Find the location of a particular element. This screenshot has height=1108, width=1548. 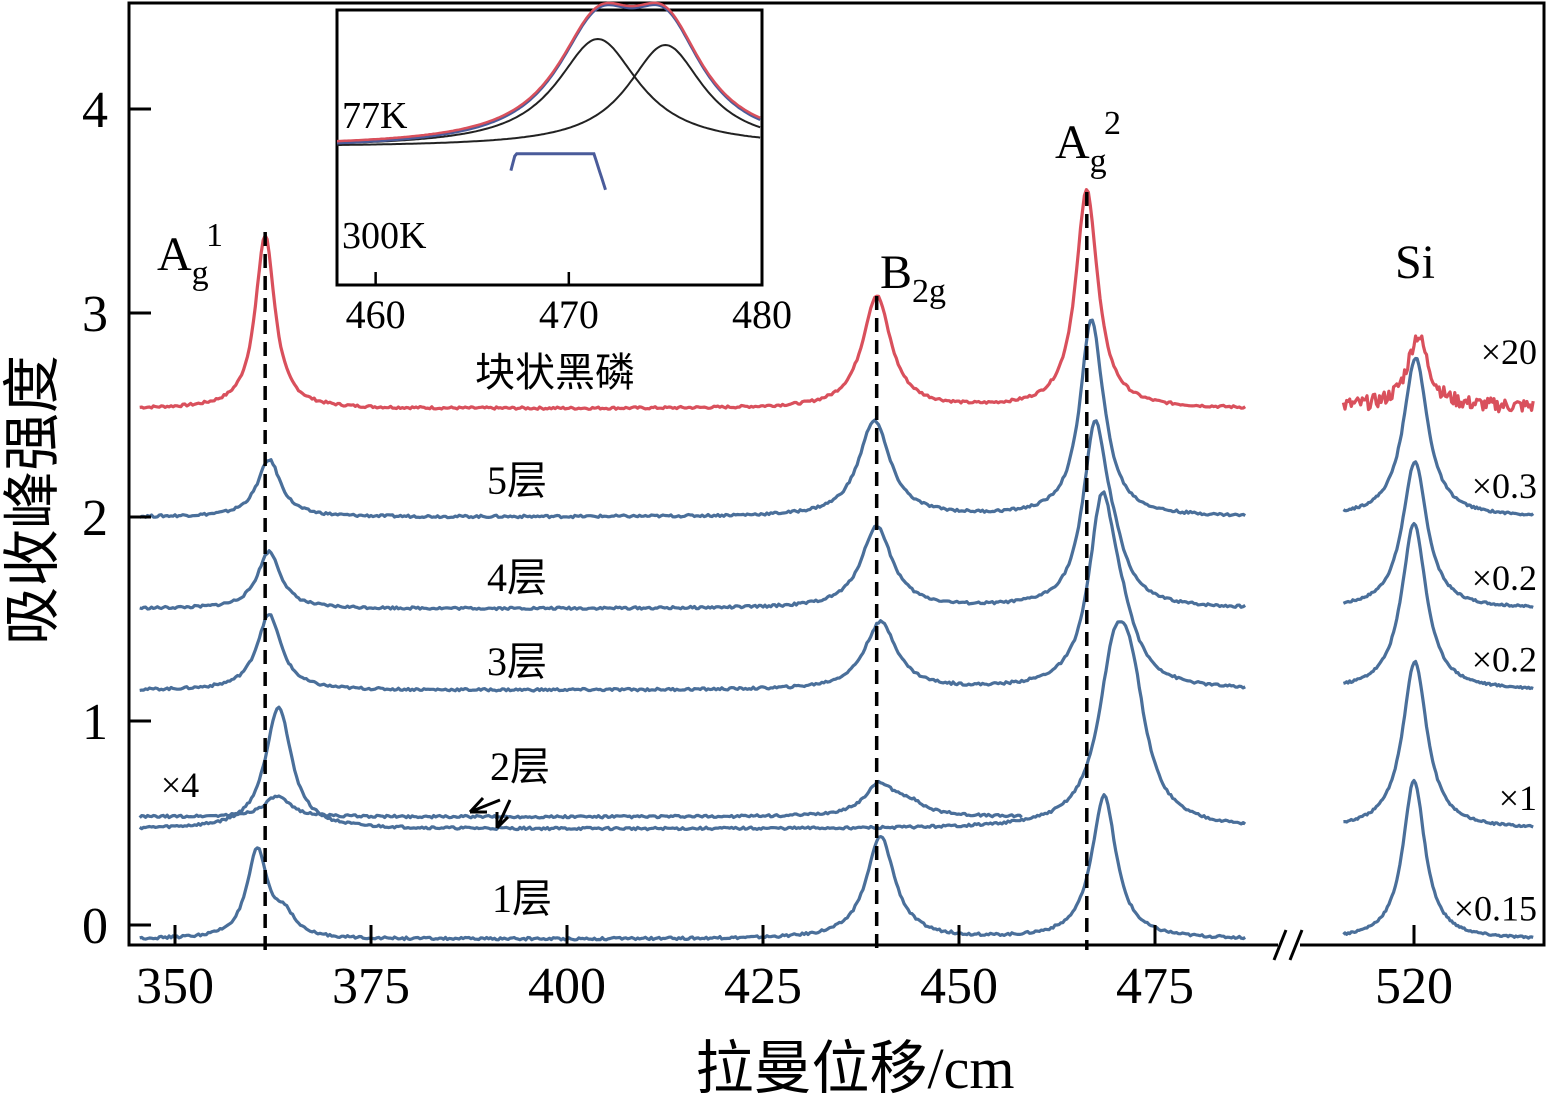

si-scale-label: ×0.15 is located at coordinates (1495, 908).